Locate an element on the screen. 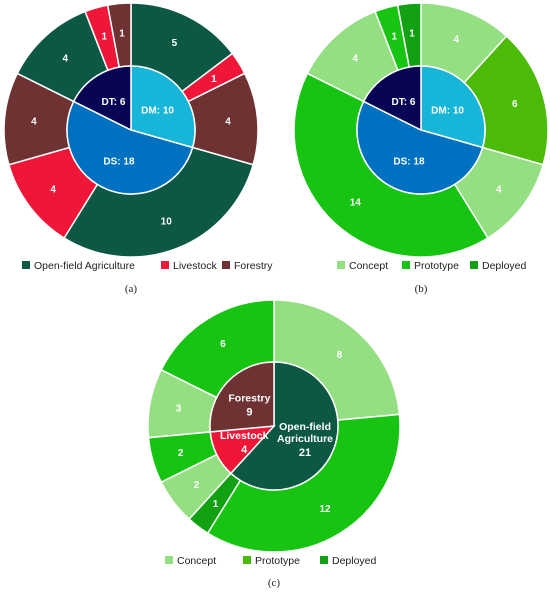 This screenshot has width=550, height=593. outer-slice-label-3: 2 is located at coordinates (197, 485).